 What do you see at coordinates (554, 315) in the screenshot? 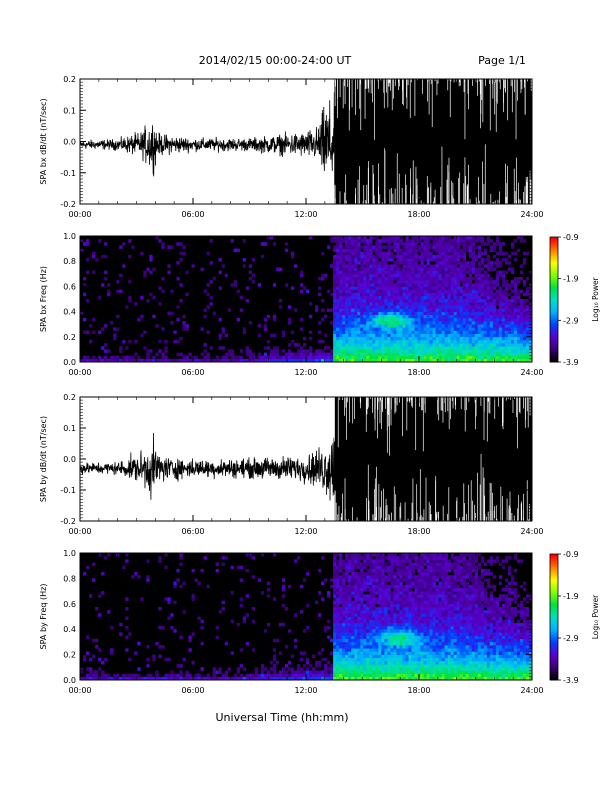
I see `colorbar-segment` at bounding box center [554, 315].